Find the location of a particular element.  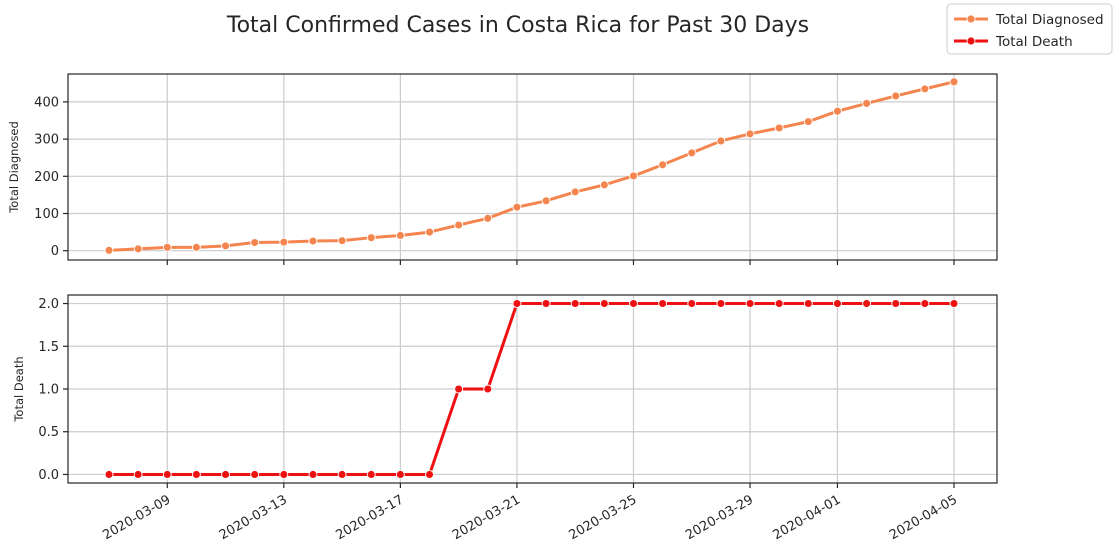

y-tick-label-total-diagnosed-0: 0 is located at coordinates (55, 251).